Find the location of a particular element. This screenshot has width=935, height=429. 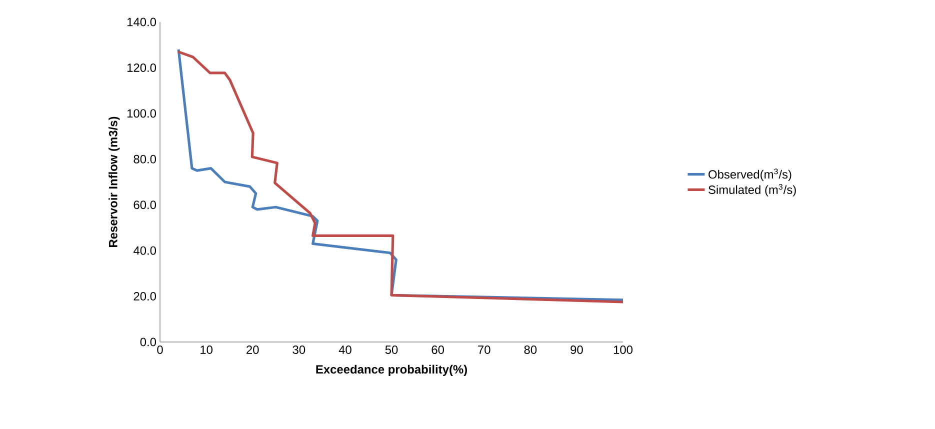

x-tick-label: 80 is located at coordinates (530, 350).